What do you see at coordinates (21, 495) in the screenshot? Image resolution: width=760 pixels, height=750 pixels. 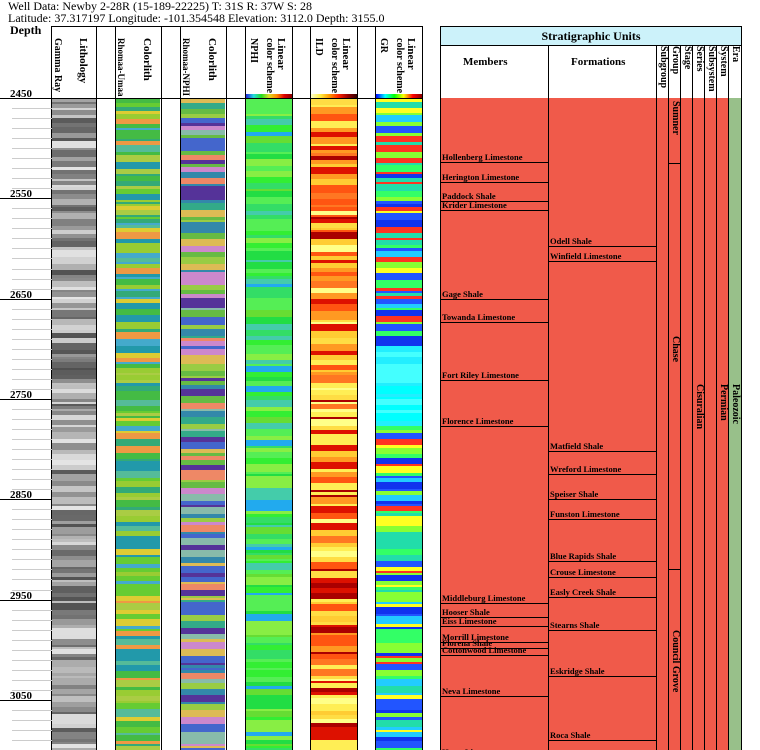 I see `depth-tick-label: 2850` at bounding box center [21, 495].